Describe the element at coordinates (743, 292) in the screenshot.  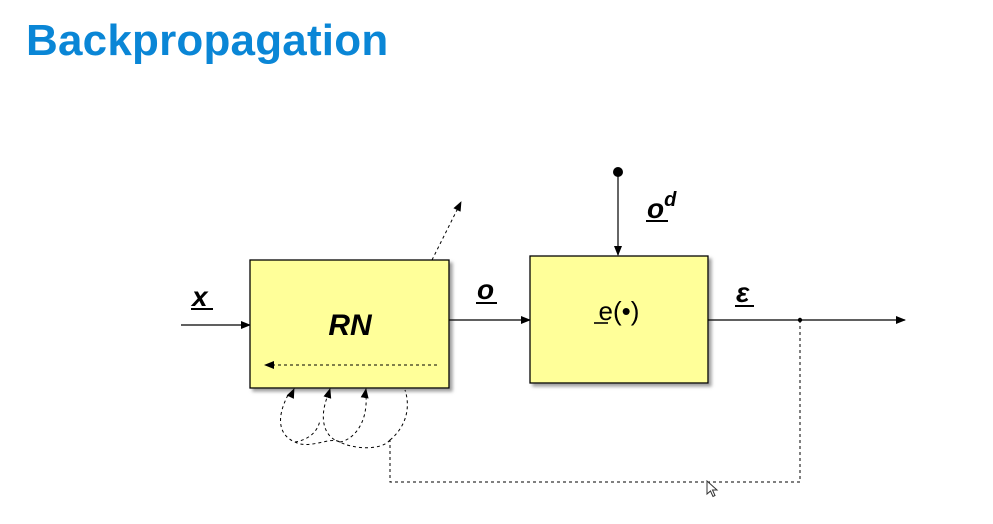
I see `error-signal-label: ε` at that location.